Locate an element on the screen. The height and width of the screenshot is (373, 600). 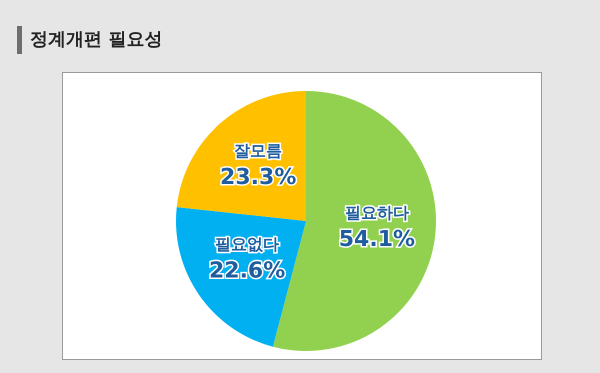
data-label: 54.1% is located at coordinates (377, 239).